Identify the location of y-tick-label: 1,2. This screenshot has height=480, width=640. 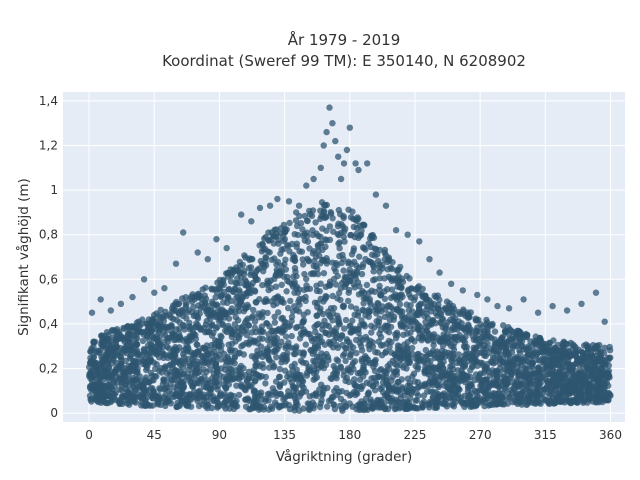
(48, 146).